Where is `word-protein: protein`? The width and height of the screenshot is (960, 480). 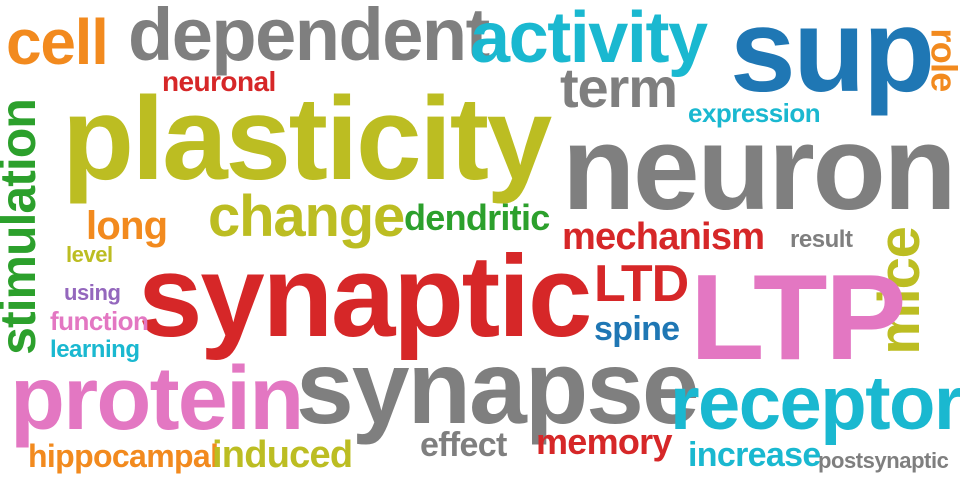
word-protein: protein is located at coordinates (157, 399).